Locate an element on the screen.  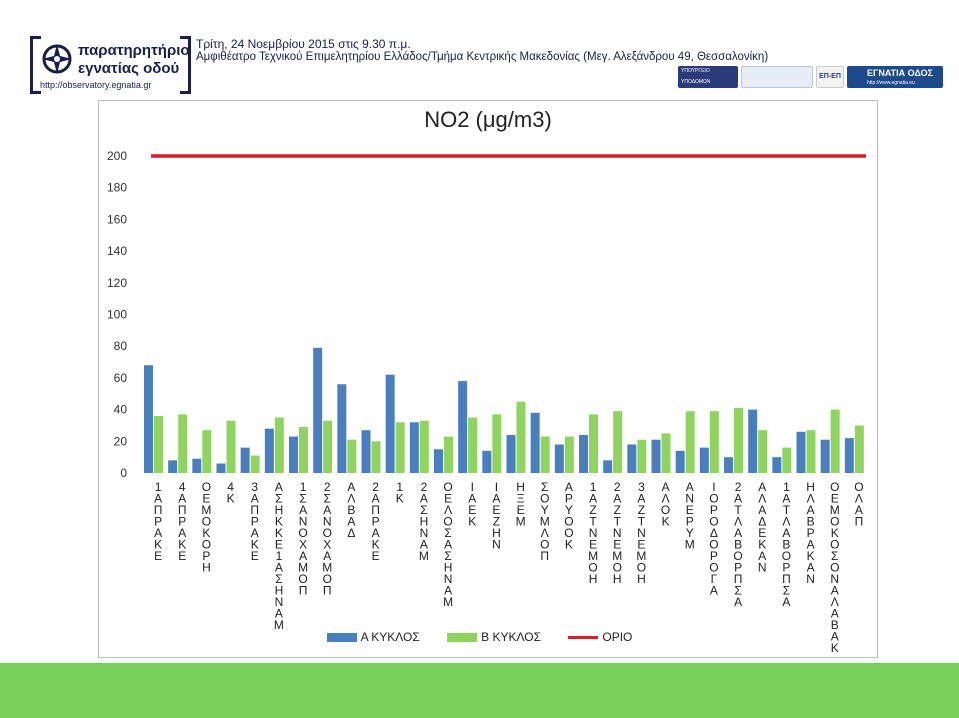
y-tick-label: 100 is located at coordinates (117, 315).